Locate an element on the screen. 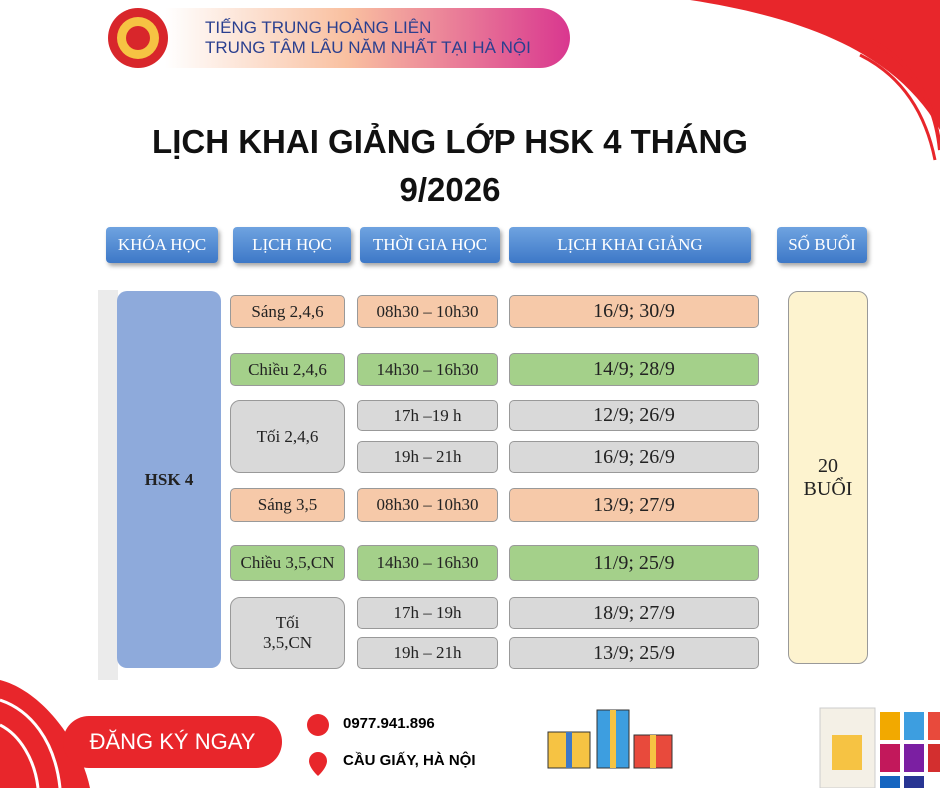  banner is located at coordinates (367, 38).